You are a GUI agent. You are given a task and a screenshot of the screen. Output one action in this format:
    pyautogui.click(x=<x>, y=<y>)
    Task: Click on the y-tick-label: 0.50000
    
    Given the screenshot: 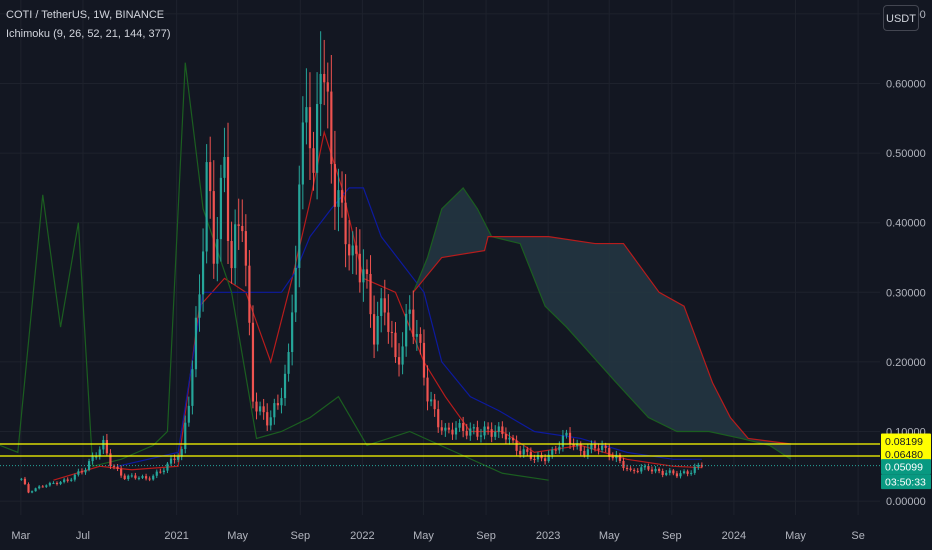 What is the action you would take?
    pyautogui.click(x=906, y=154)
    